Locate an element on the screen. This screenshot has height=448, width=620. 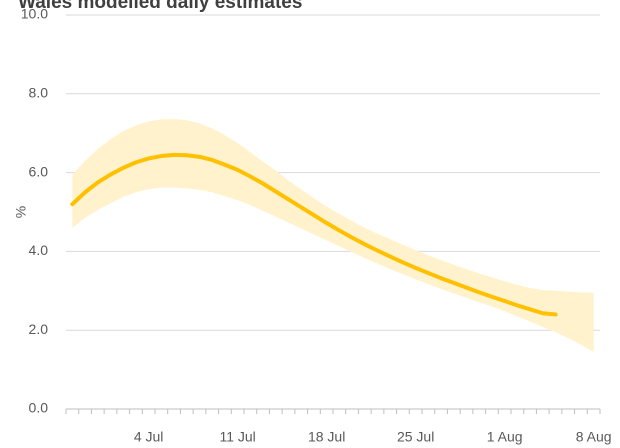
y-tick-label: 4.0 is located at coordinates (39, 250).